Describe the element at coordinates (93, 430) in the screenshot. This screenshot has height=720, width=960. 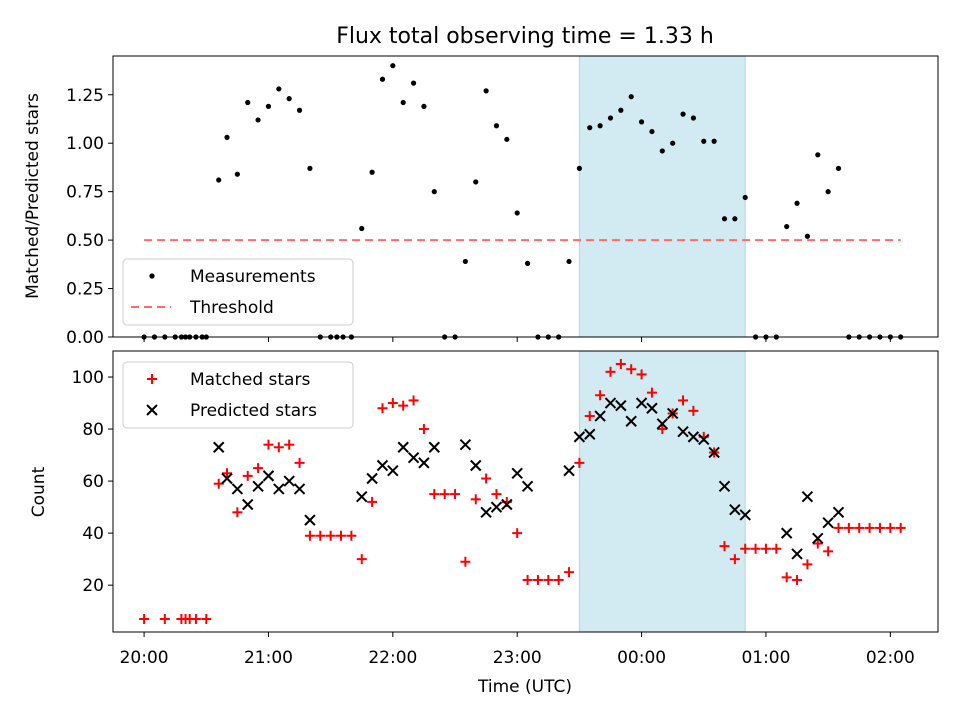
I see `y-tick-label: 80` at that location.